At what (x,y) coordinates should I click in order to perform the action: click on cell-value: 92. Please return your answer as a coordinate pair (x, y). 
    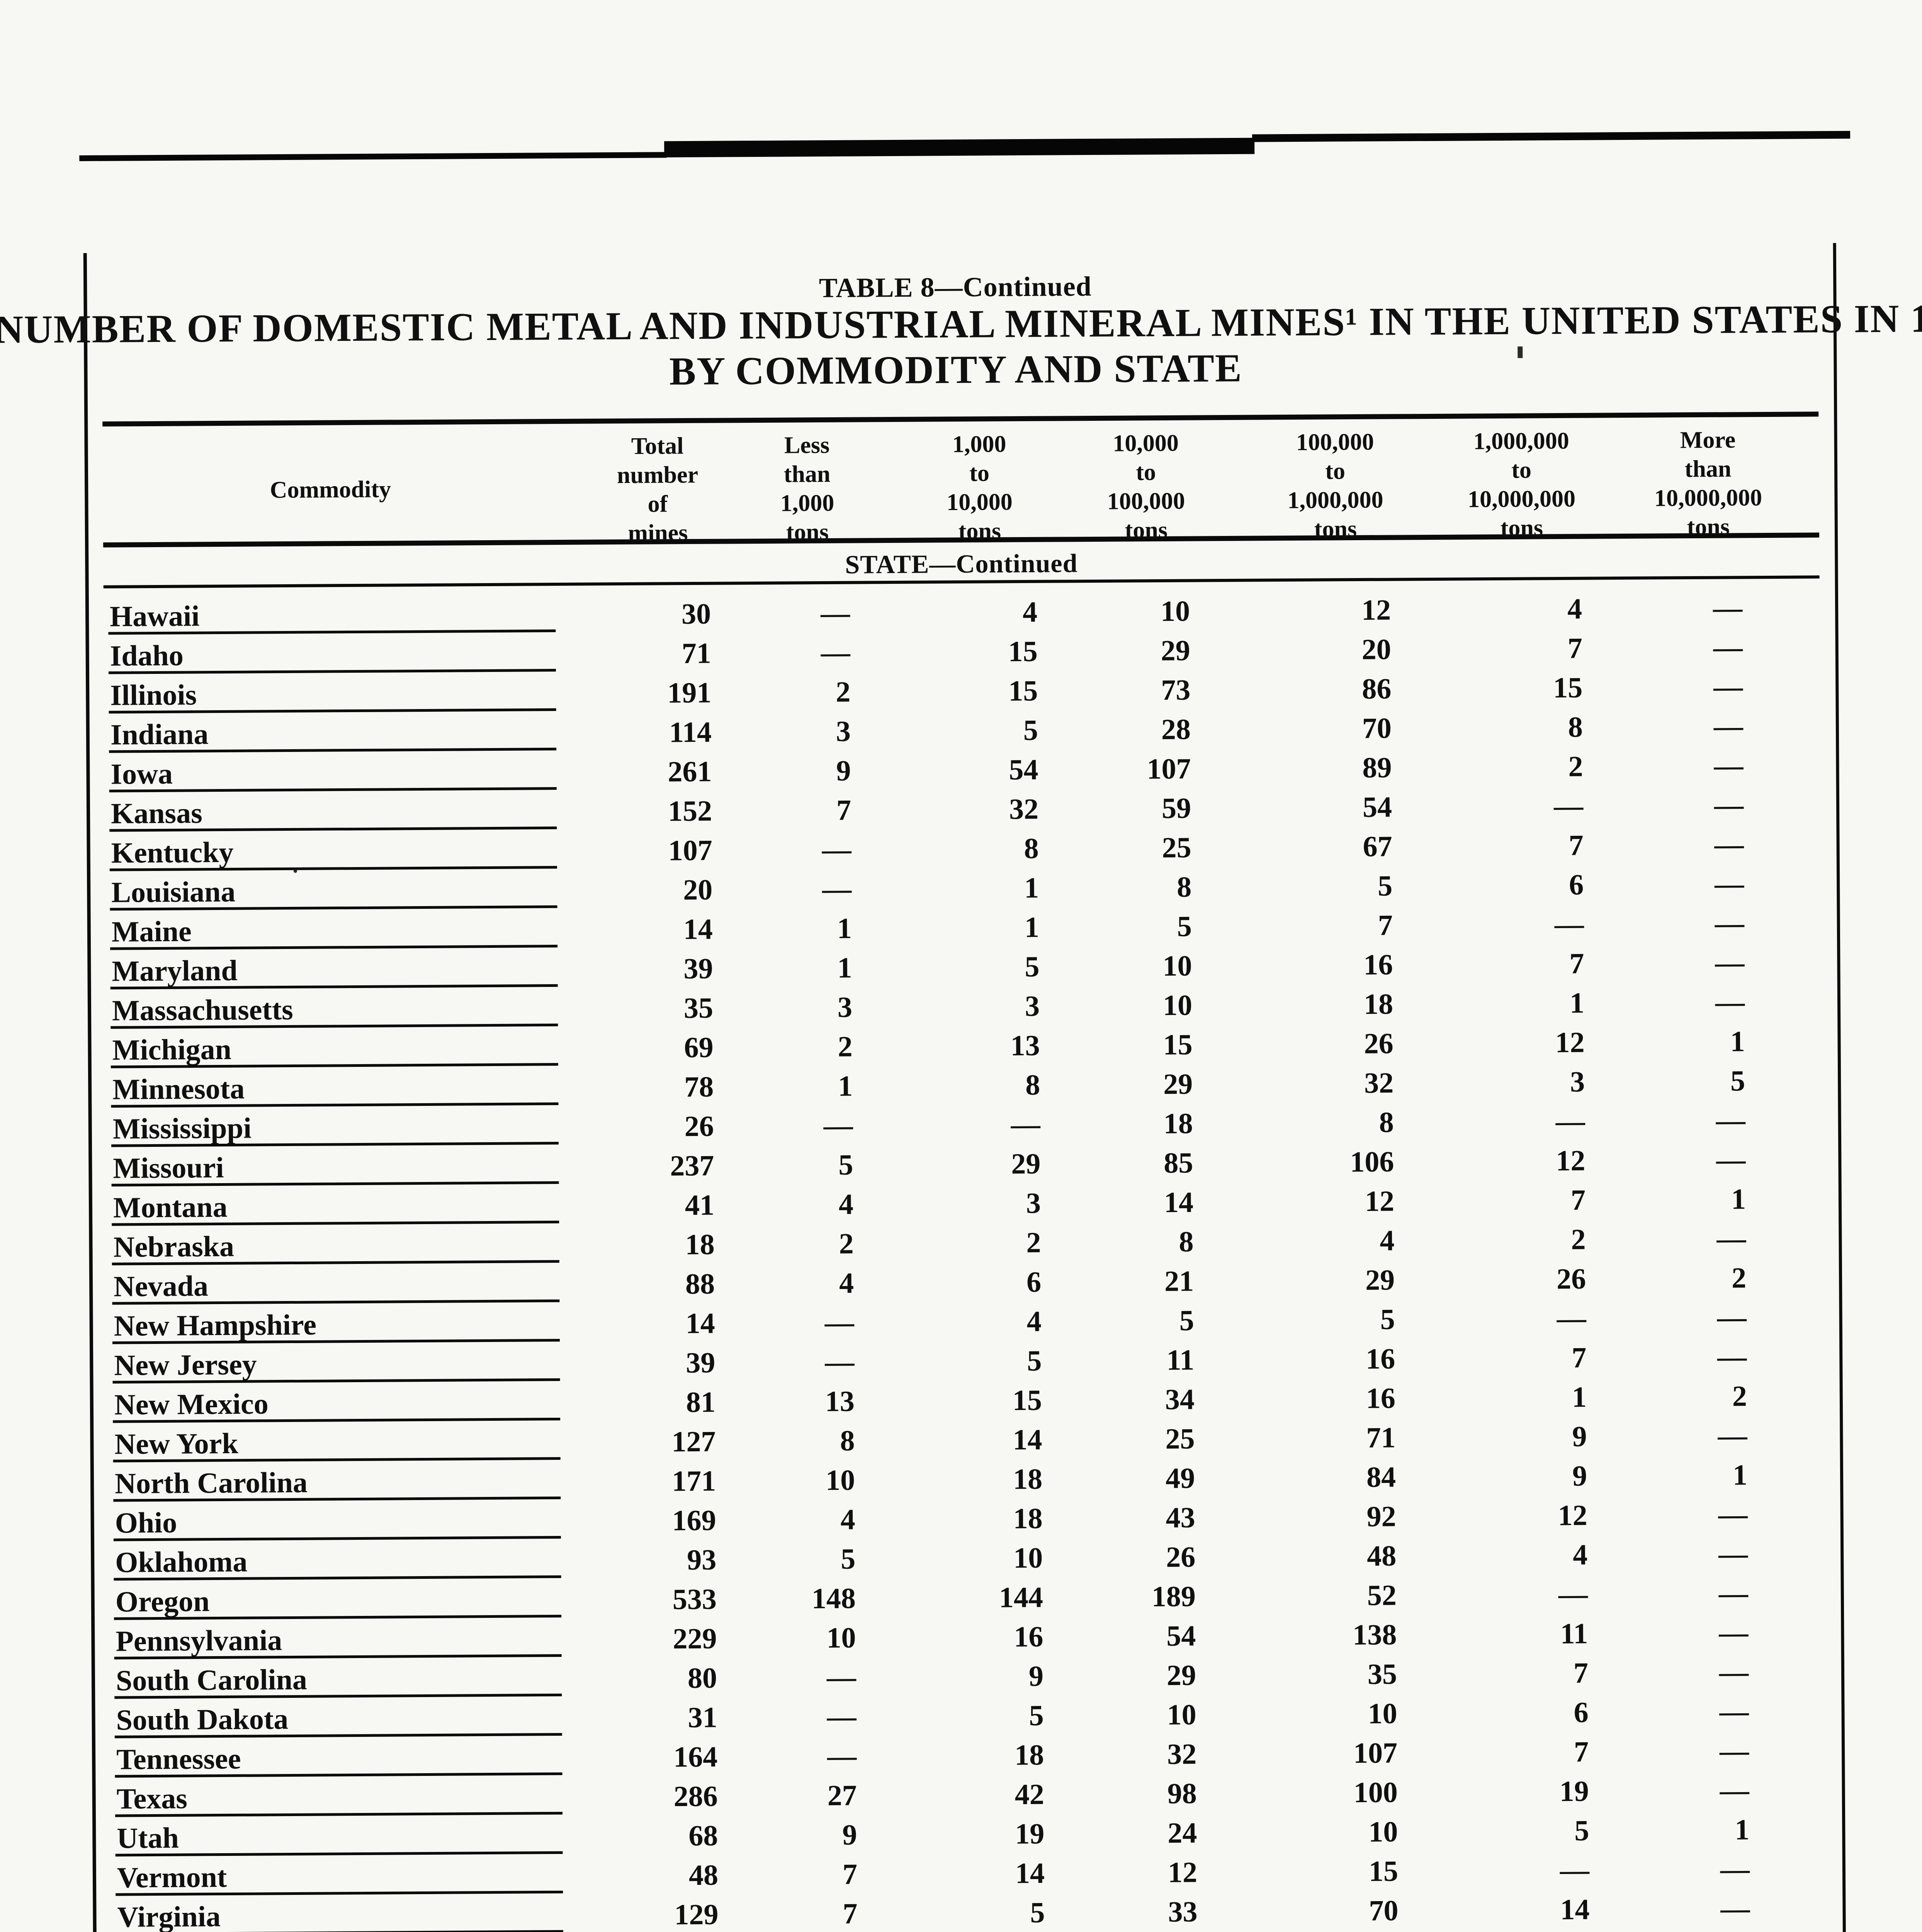
    Looking at the image, I should click on (1381, 1517).